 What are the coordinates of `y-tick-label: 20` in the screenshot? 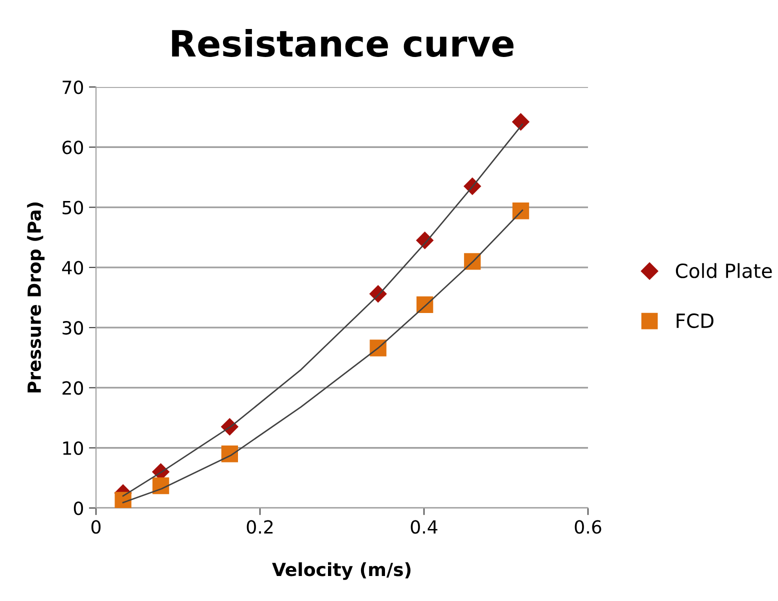 It's located at (72, 388).